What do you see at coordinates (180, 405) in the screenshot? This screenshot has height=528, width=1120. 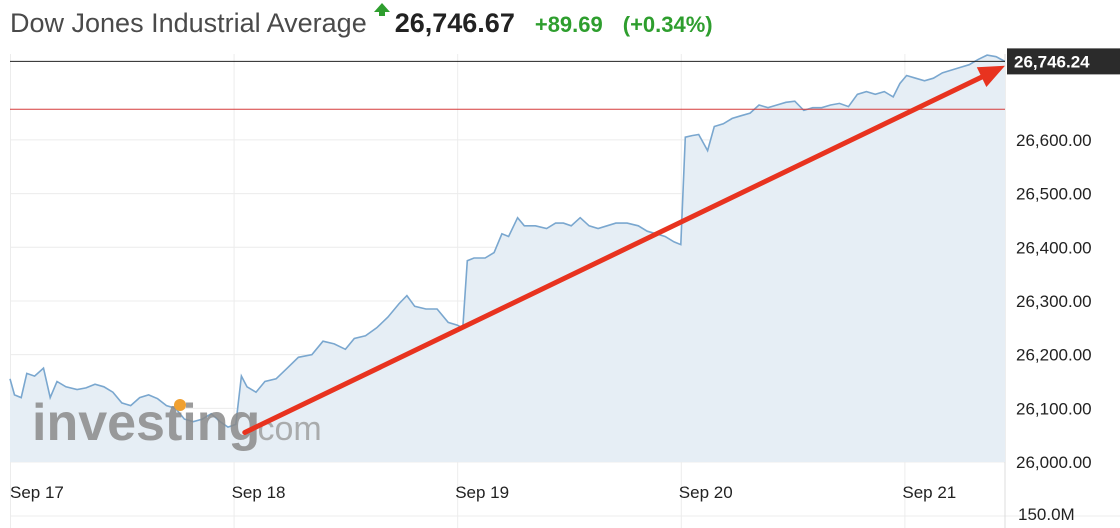 I see `watermark-dot-icon` at bounding box center [180, 405].